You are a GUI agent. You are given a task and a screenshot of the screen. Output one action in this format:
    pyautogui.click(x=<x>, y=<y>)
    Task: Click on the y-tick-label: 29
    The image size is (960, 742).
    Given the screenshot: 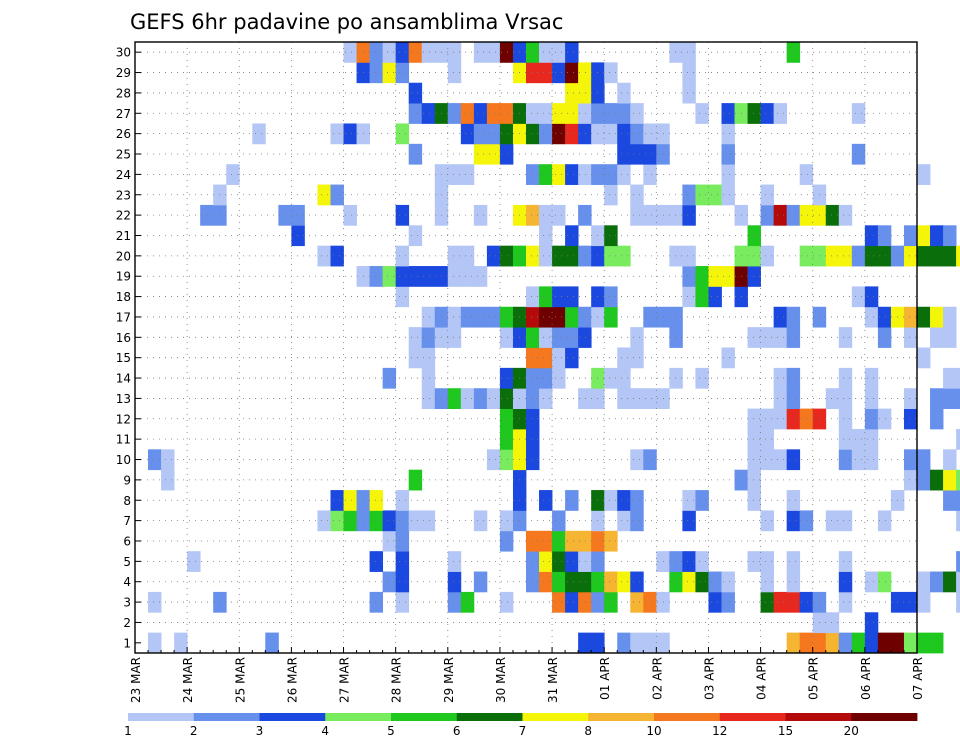 What is the action you would take?
    pyautogui.click(x=123, y=73)
    